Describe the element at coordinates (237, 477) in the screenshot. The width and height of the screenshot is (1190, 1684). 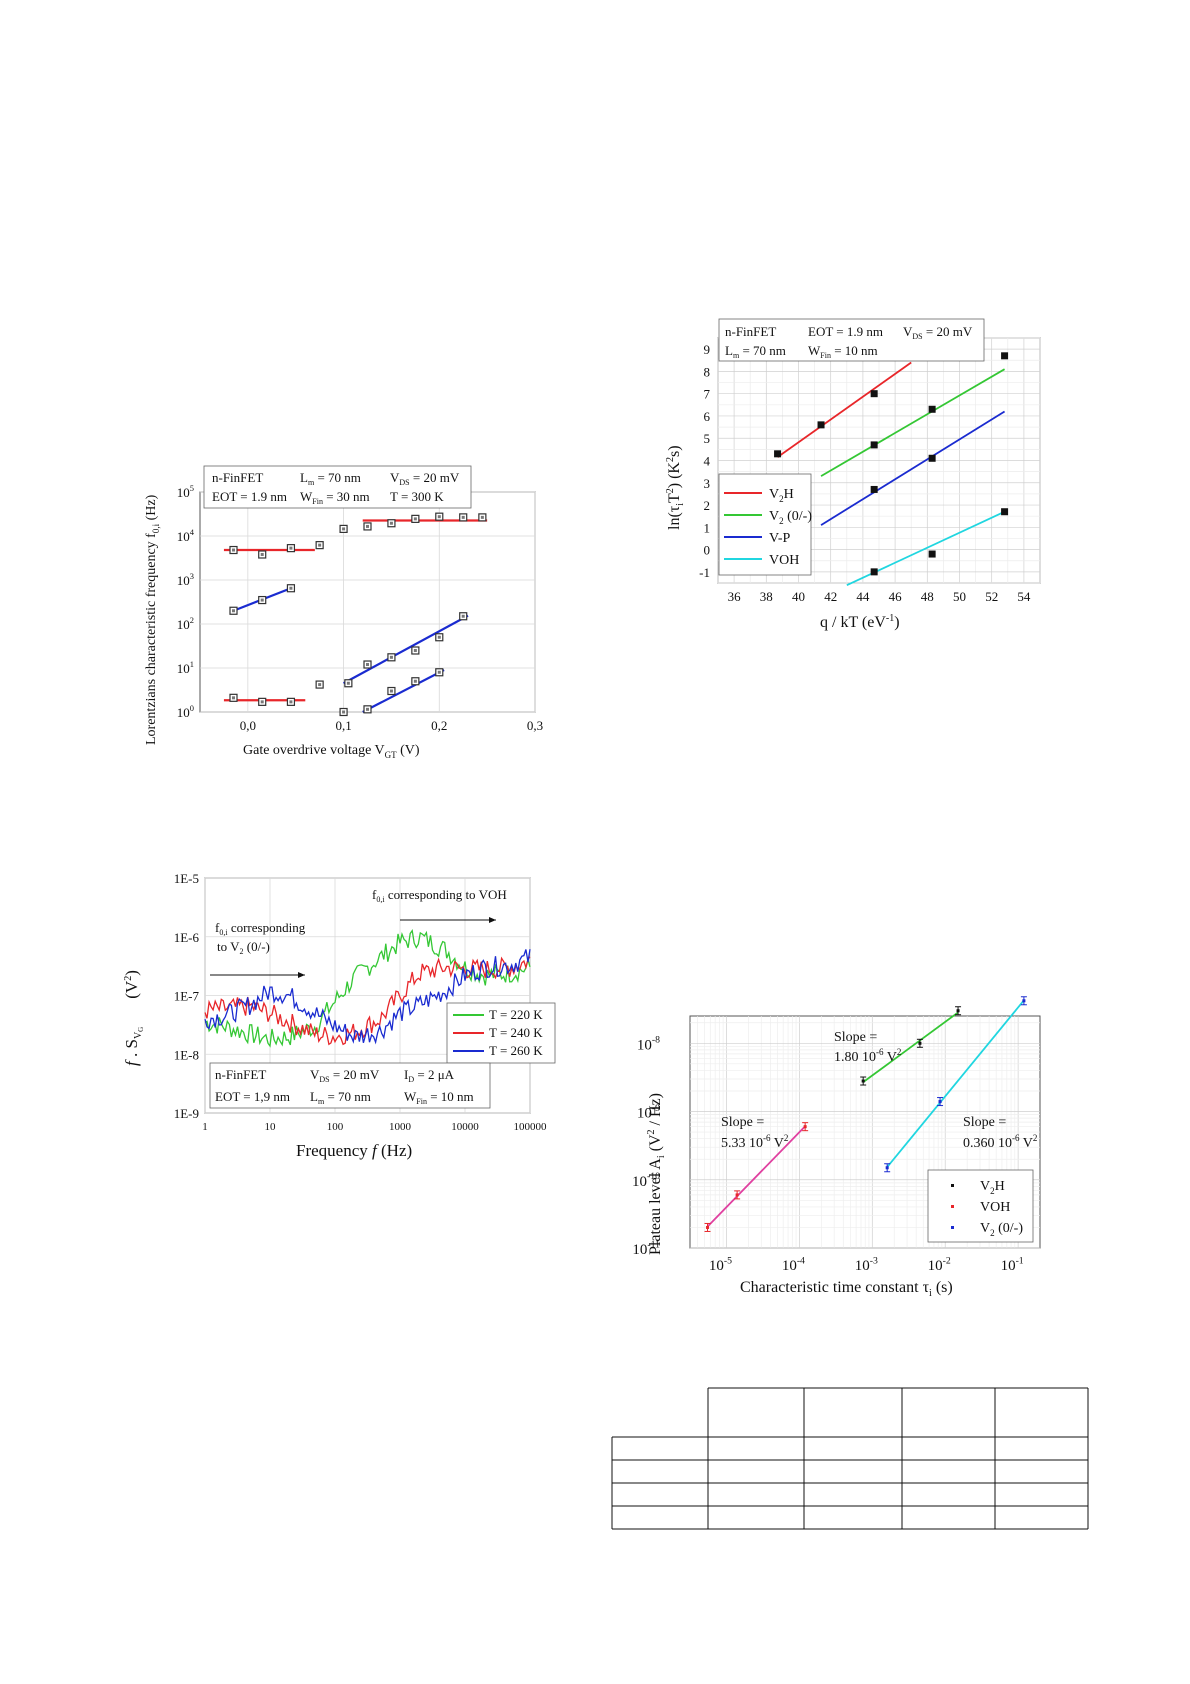
I see `info-device: n-FinFET` at that location.